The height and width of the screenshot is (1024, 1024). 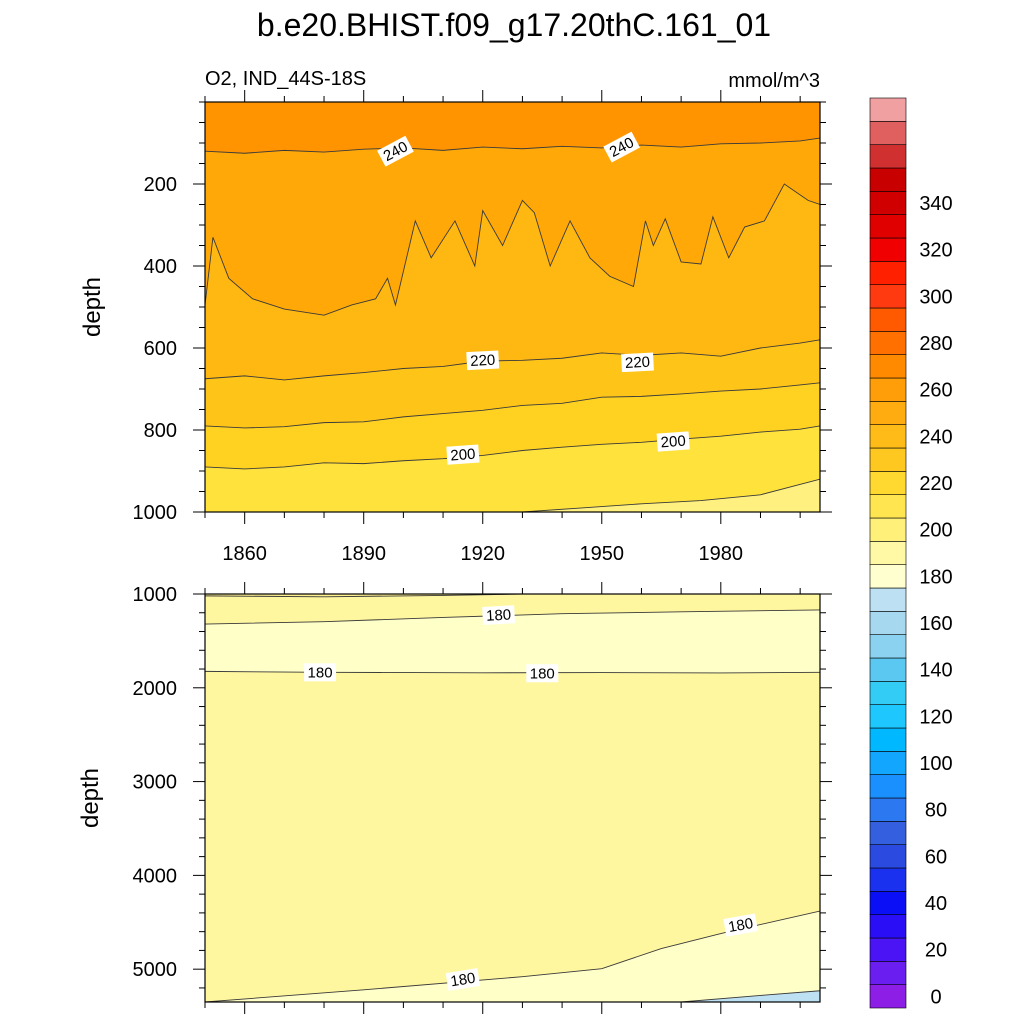 What do you see at coordinates (160, 185) in the screenshot?
I see `upper-y-tick-label: 200` at bounding box center [160, 185].